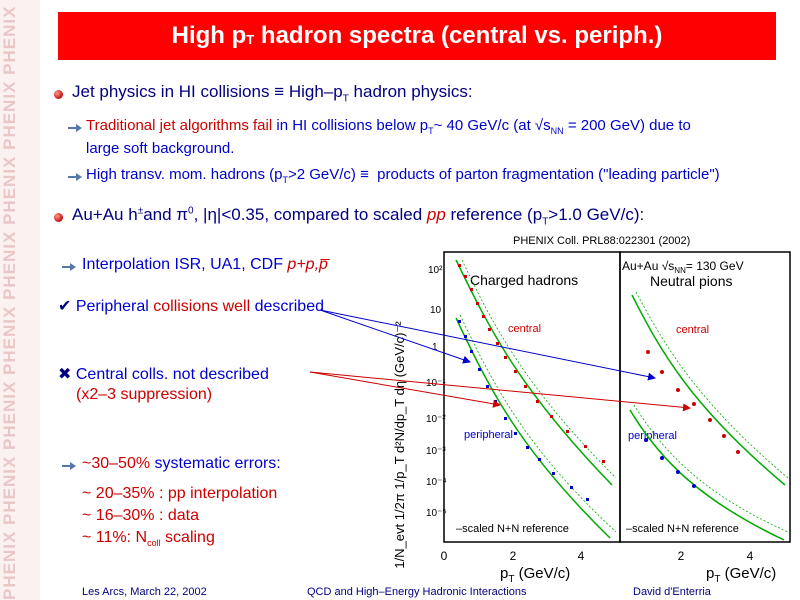 Image resolution: width=800 pixels, height=600 pixels. What do you see at coordinates (435, 347) in the screenshot?
I see `y-tick: 1` at bounding box center [435, 347].